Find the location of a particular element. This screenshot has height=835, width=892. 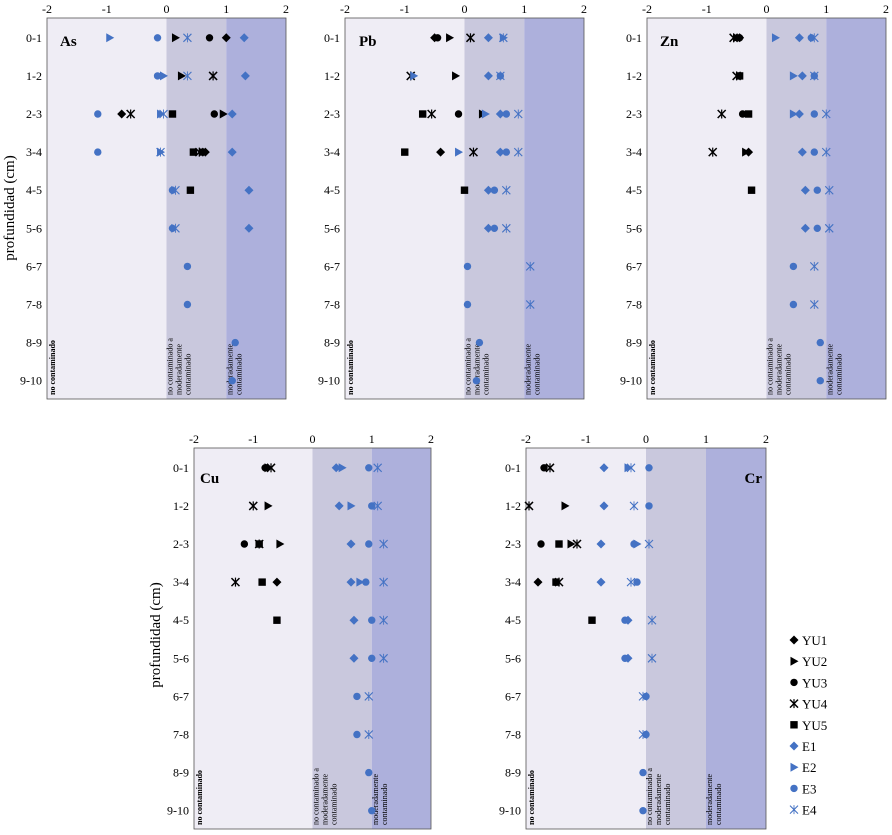

zone-label-2: moderadamentecontaminado is located at coordinates (380, 799).